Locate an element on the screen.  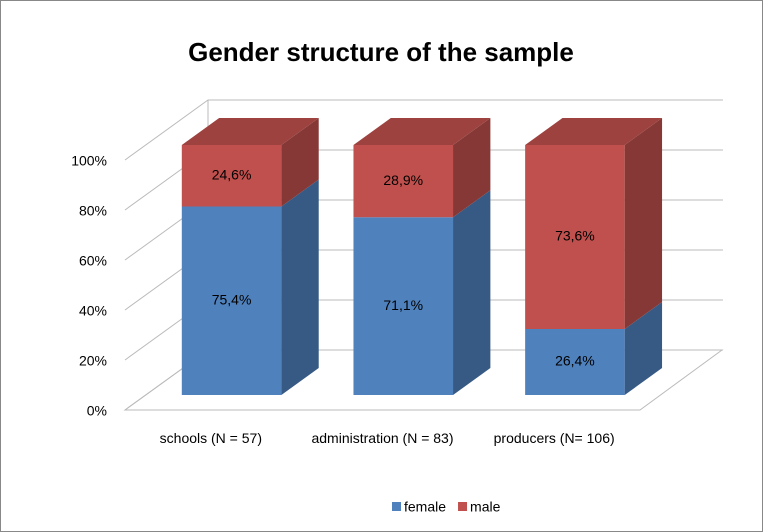
data-label: 24,6% is located at coordinates (232, 174).